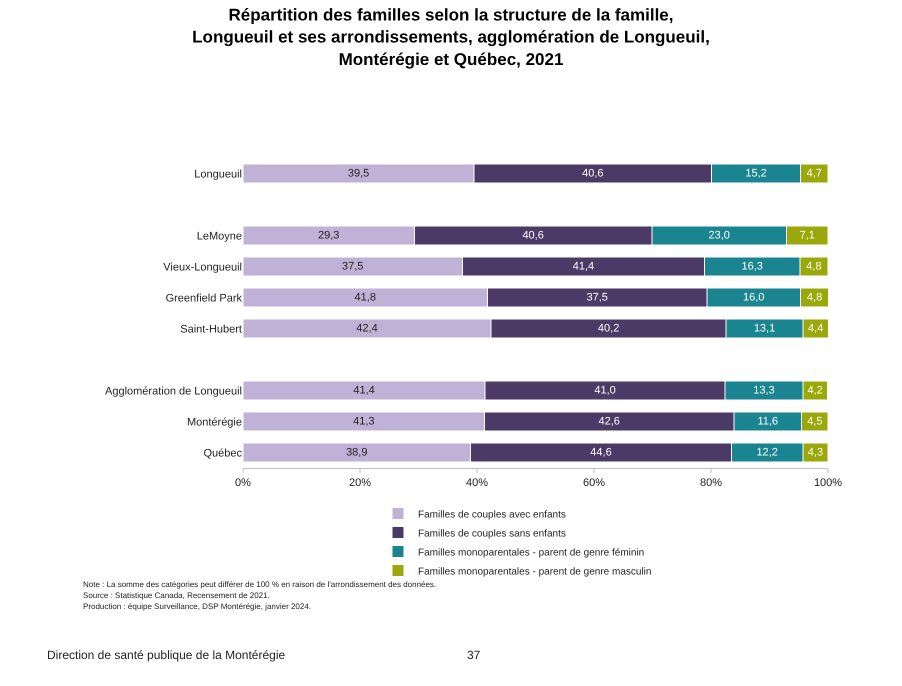 The height and width of the screenshot is (686, 902). I want to click on data-label: 4,7, so click(814, 173).